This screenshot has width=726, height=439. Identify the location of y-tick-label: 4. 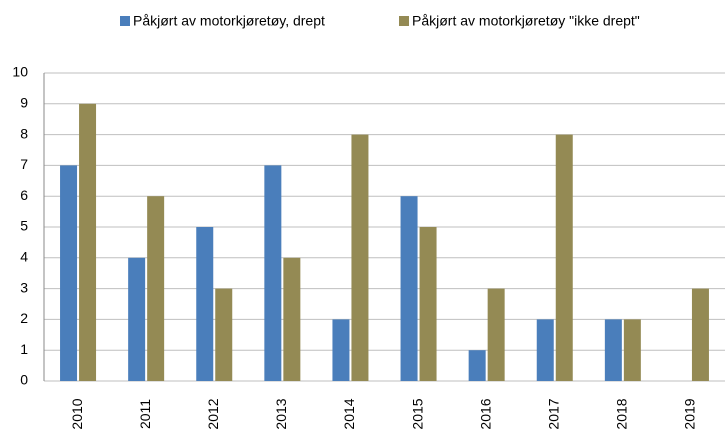
(24, 257).